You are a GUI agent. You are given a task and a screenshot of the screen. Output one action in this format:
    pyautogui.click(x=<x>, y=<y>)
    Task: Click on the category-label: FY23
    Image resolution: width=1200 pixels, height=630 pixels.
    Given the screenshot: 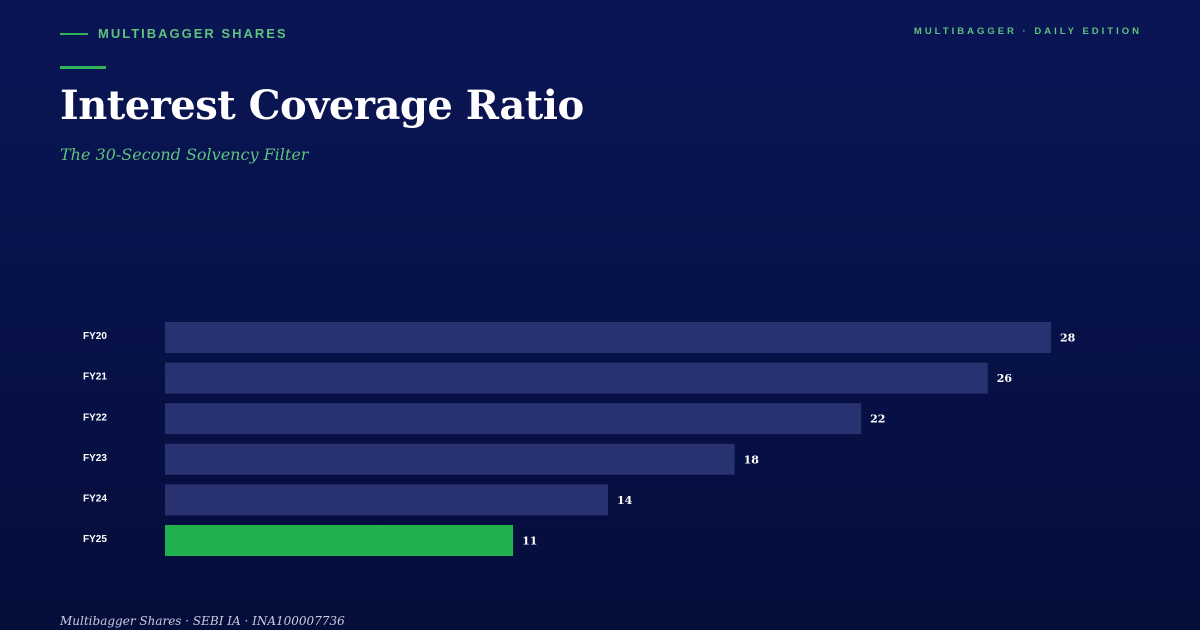 What is the action you would take?
    pyautogui.click(x=95, y=458)
    